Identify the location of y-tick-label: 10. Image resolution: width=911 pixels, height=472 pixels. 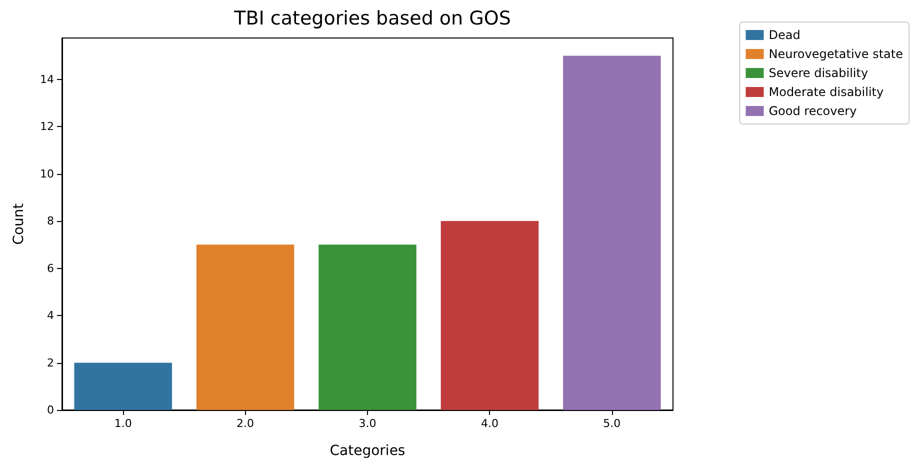
(47, 173).